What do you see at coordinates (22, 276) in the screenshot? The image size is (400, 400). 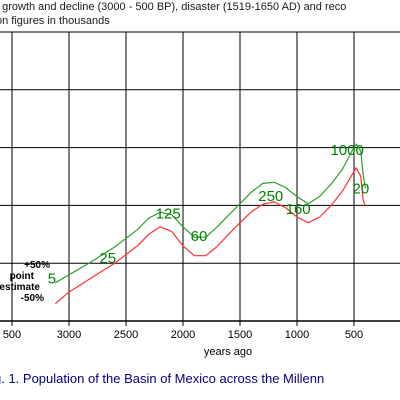 I see `band-label: point` at bounding box center [22, 276].